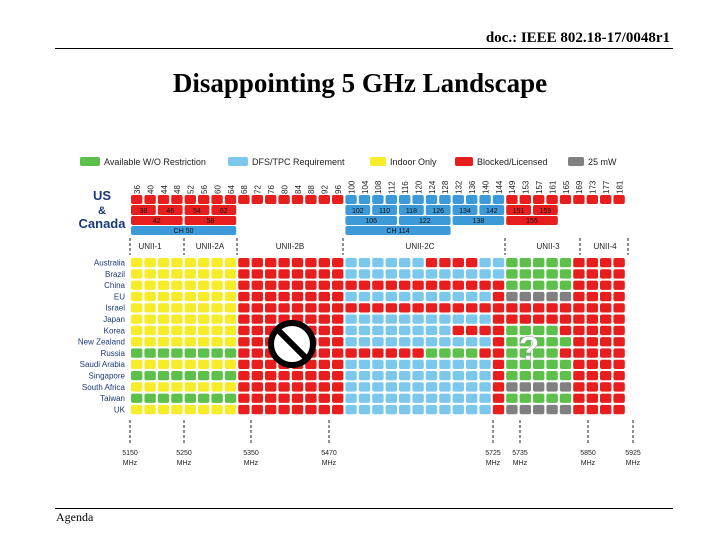  I want to click on legend-label: 25 mW, so click(602, 162).